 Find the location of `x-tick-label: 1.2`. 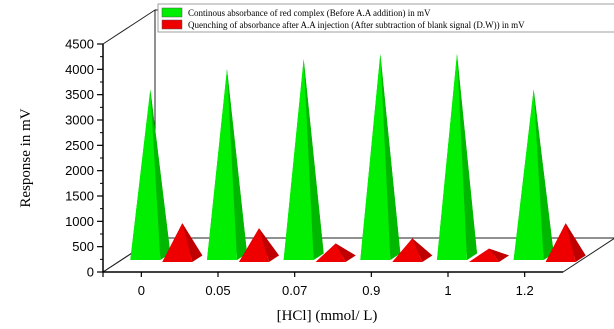

x-tick-label: 1.2 is located at coordinates (525, 290).